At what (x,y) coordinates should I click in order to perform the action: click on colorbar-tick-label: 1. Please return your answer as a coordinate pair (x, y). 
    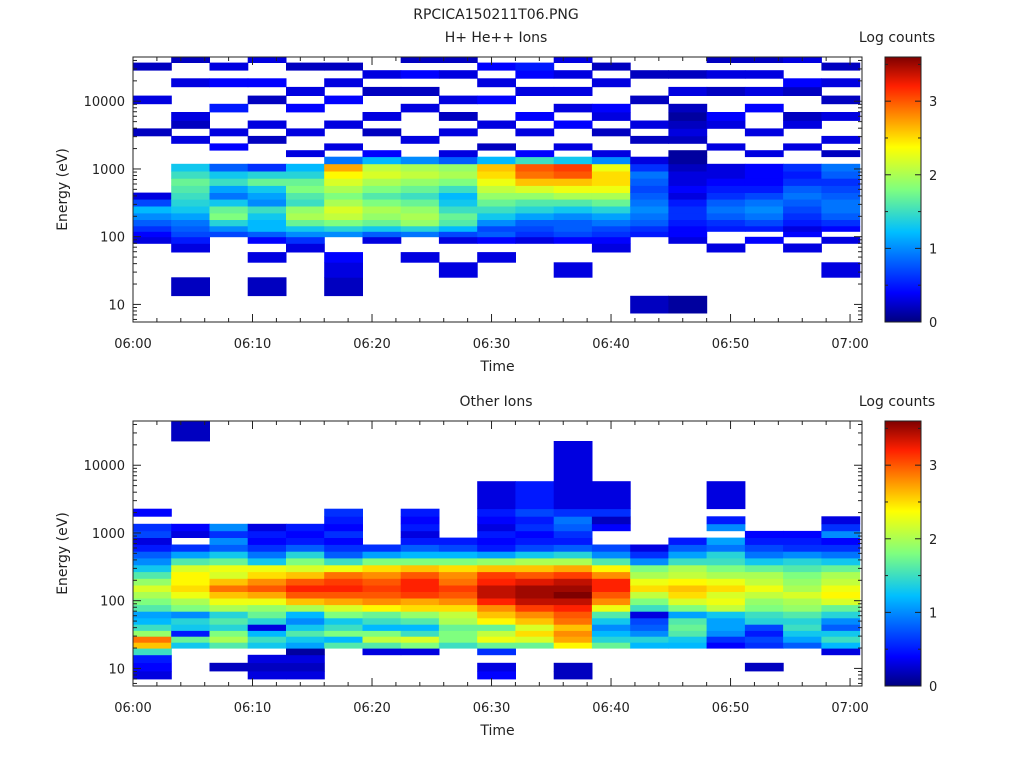
    Looking at the image, I should click on (933, 613).